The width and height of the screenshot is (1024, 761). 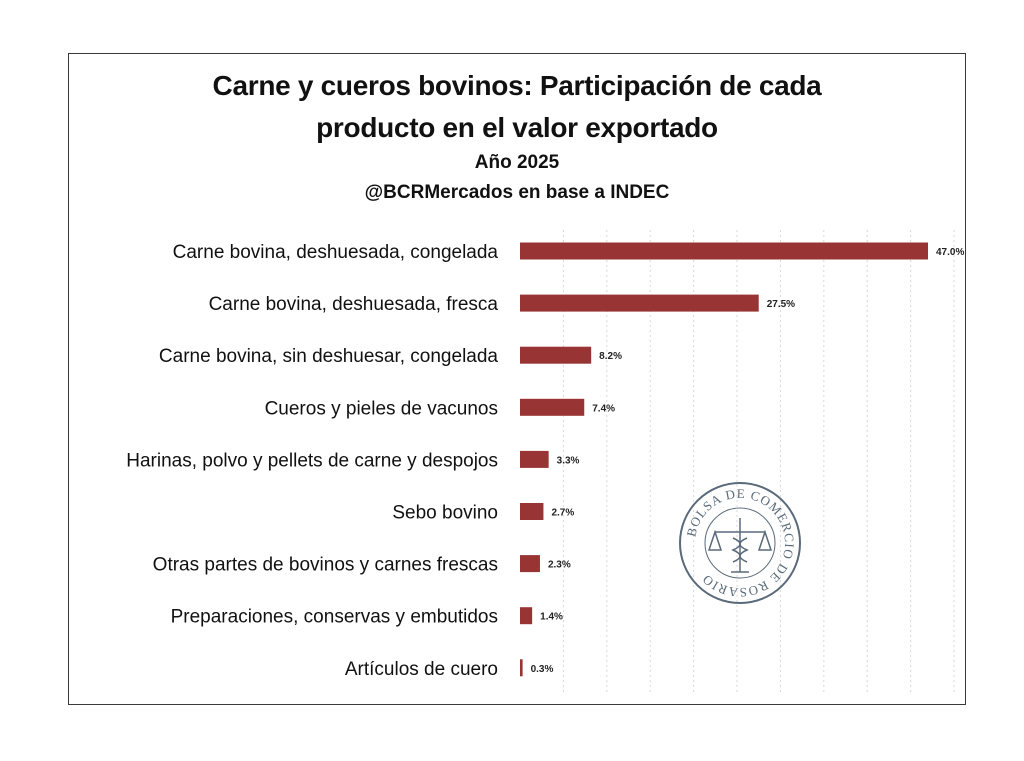 I want to click on scales-caduceus-icon, so click(x=740, y=545).